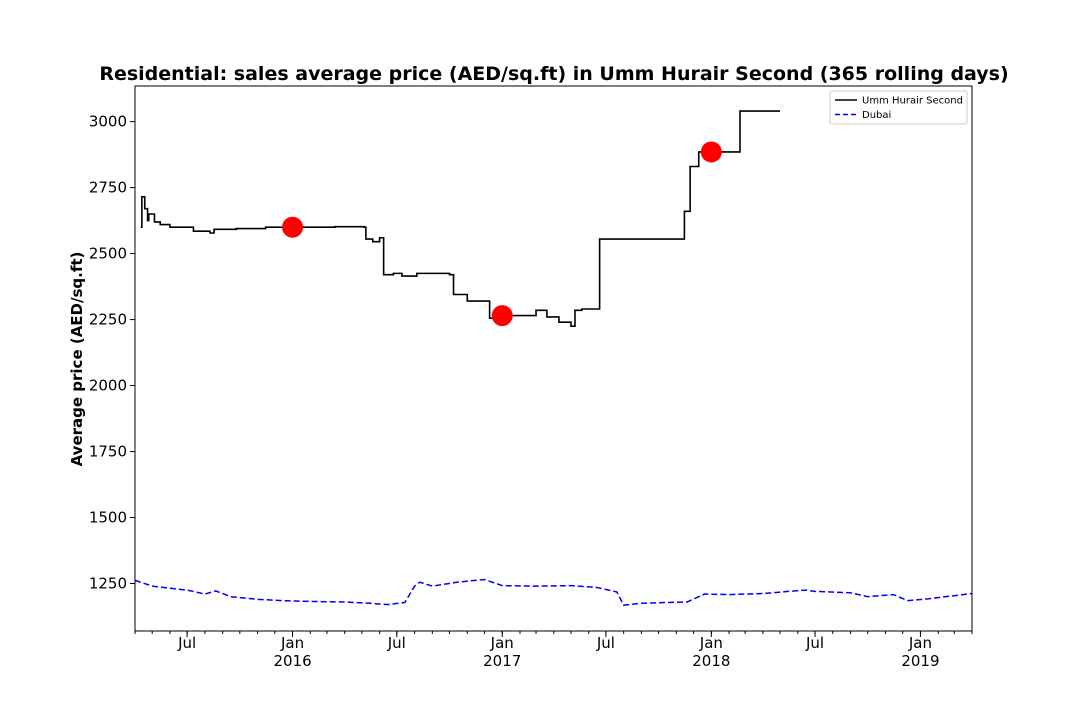 This screenshot has width=1080, height=720. What do you see at coordinates (920, 661) in the screenshot?
I see `x-tick-year-label: 2019` at bounding box center [920, 661].